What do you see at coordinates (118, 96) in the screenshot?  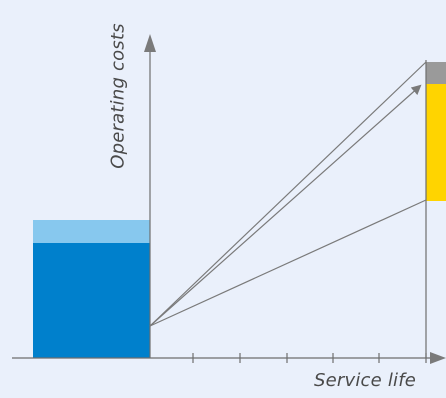 I see `y-axis-label: Operating costs` at bounding box center [118, 96].